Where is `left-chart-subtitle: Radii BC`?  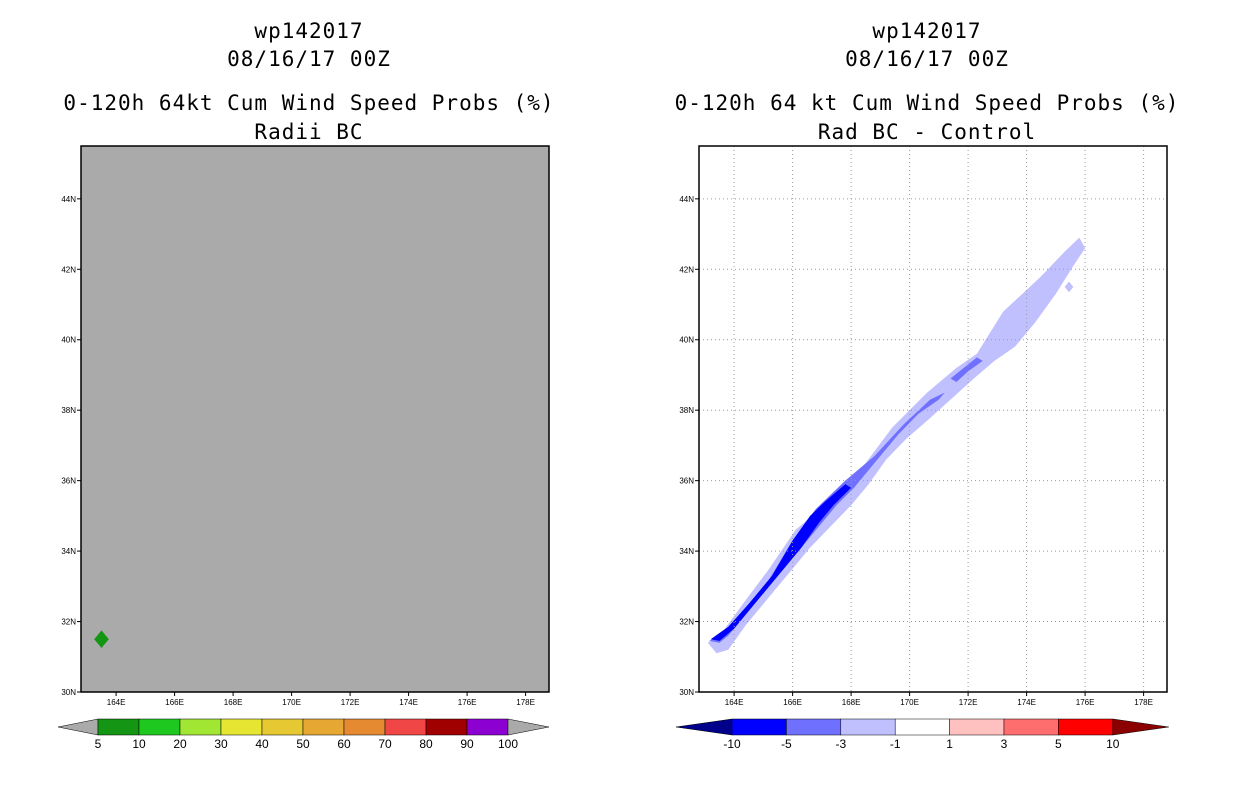
left-chart-subtitle: Radii BC is located at coordinates (309, 132).